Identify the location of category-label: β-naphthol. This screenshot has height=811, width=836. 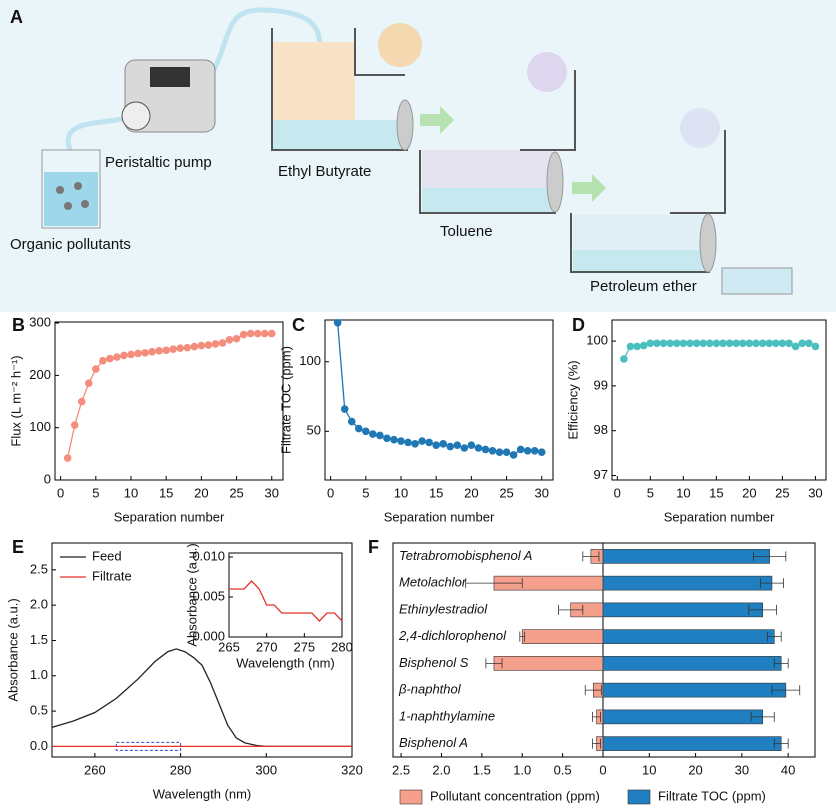
(430, 689).